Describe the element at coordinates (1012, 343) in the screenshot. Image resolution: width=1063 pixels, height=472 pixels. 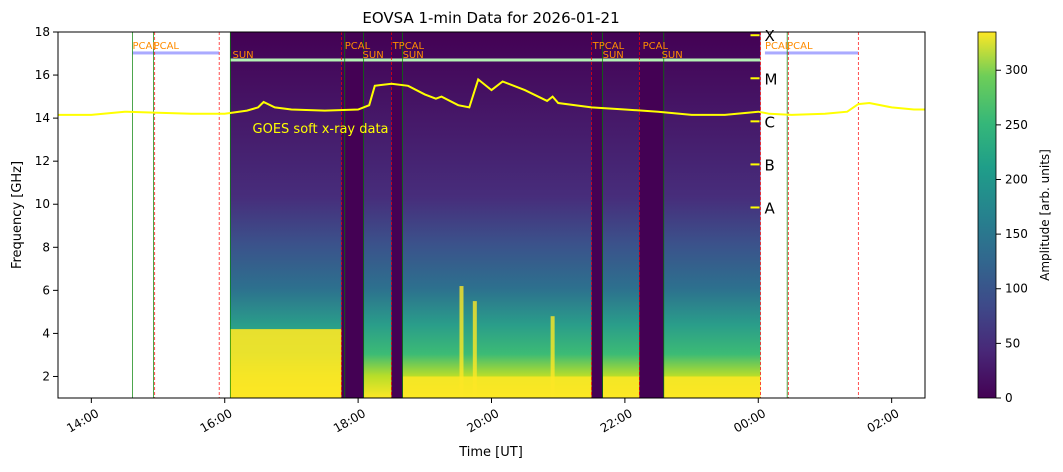
I see `colorbar-tick-label: 50` at that location.